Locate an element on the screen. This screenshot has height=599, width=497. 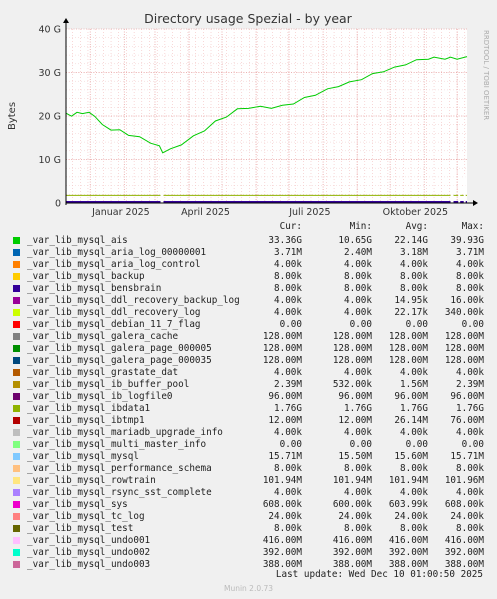
legend-avg: 1.56M is located at coordinates (414, 384).